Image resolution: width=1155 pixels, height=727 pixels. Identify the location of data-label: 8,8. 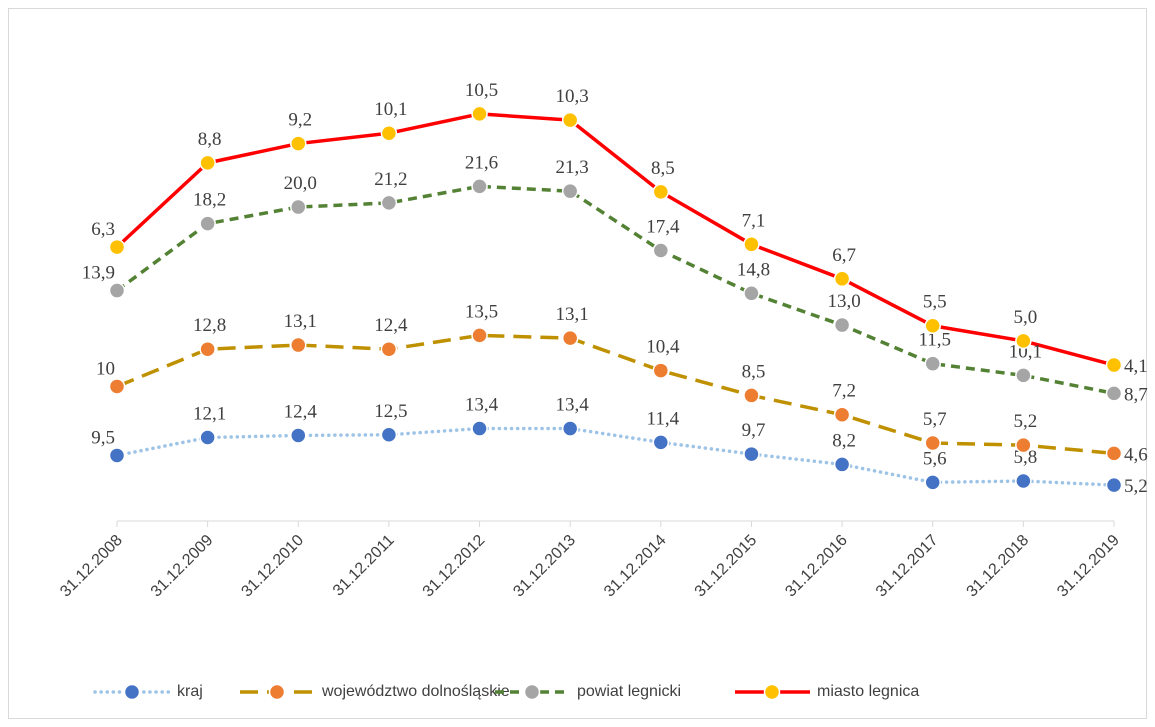
(210, 139).